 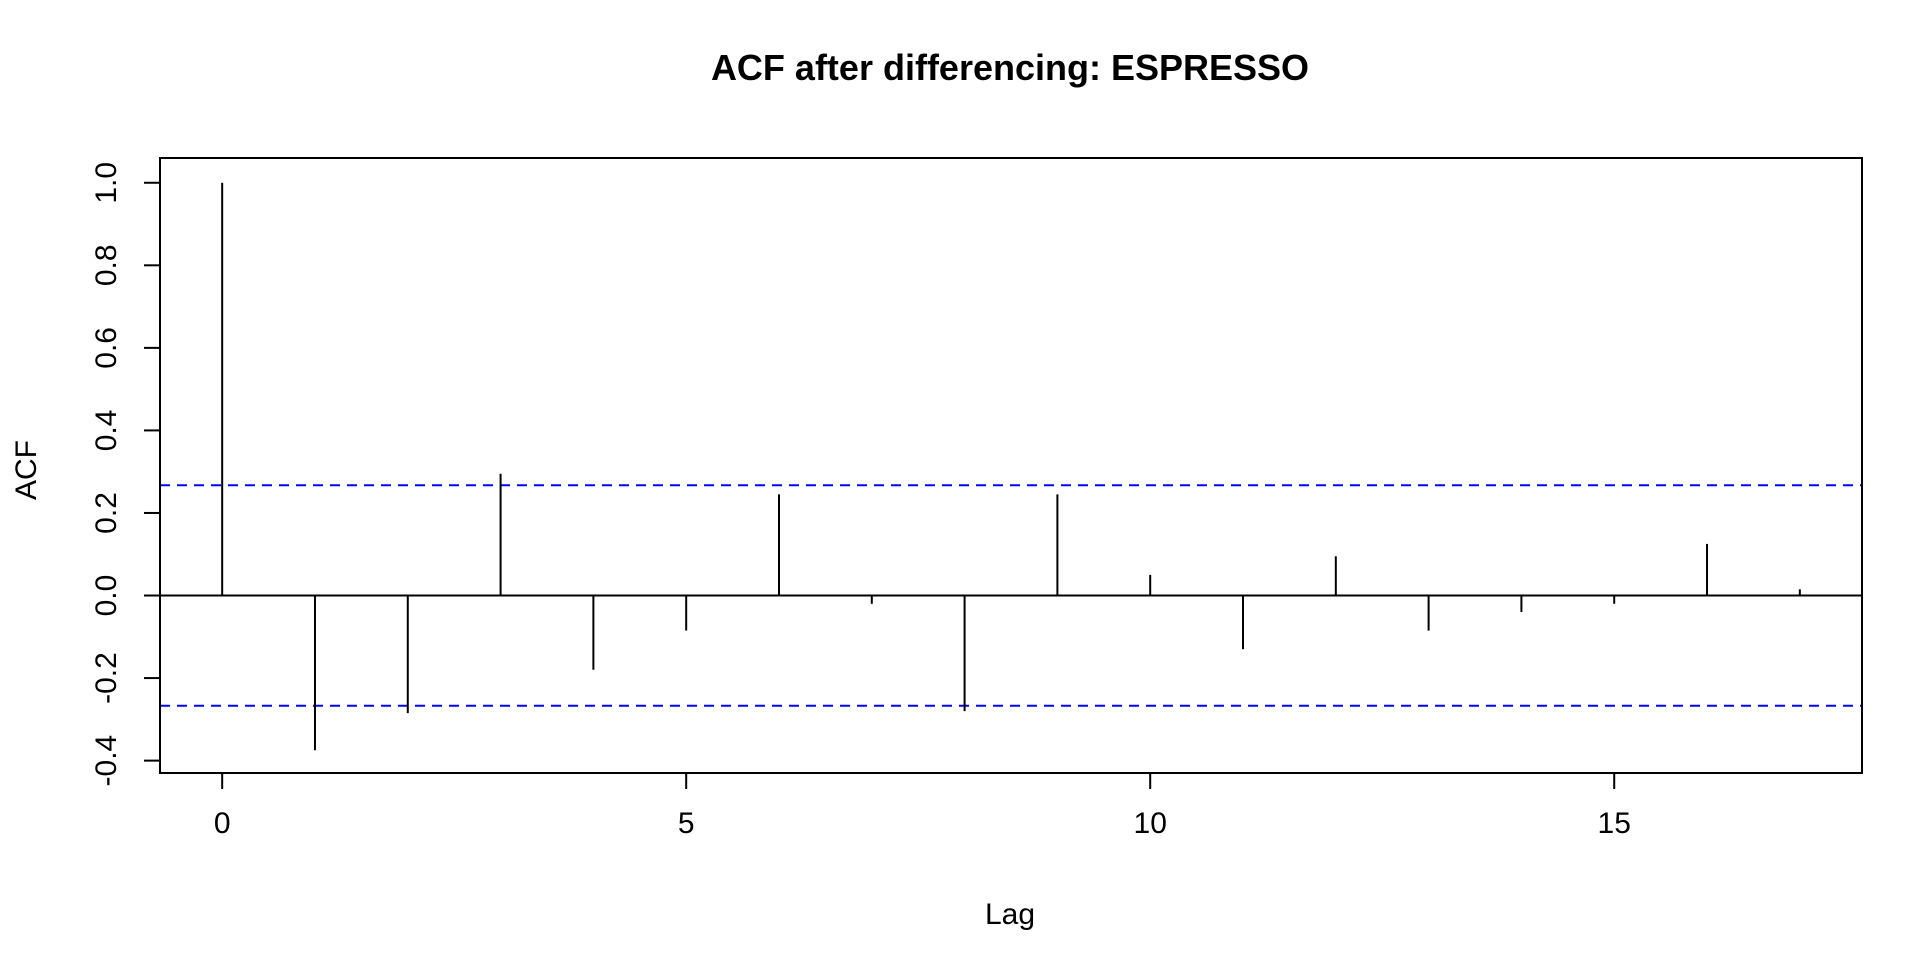 I want to click on y-tick-label: 0.2, so click(x=106, y=513).